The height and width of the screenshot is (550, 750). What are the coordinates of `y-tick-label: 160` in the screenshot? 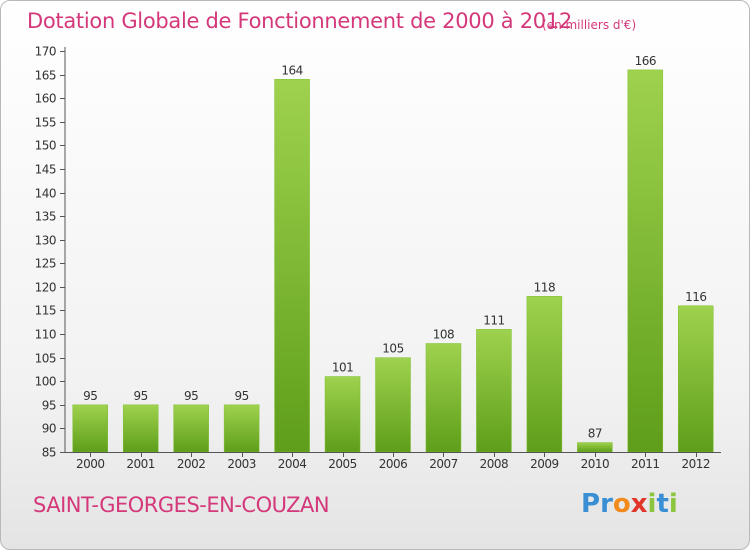 It's located at (45, 99).